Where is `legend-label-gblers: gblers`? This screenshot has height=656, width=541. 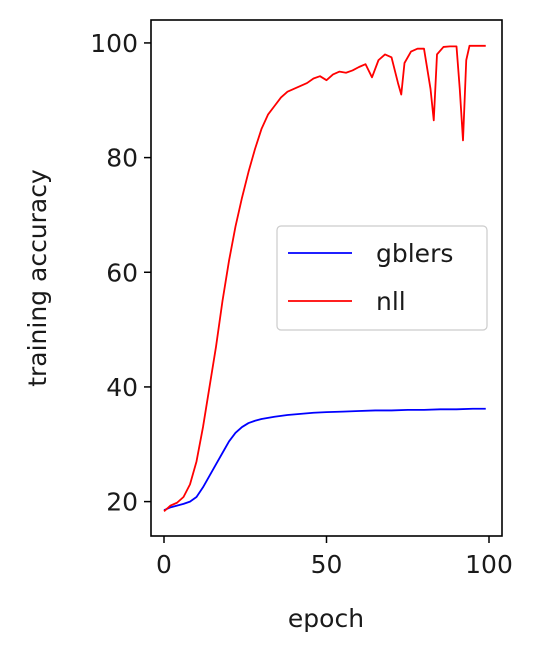
legend-label-gblers: gblers is located at coordinates (414, 253).